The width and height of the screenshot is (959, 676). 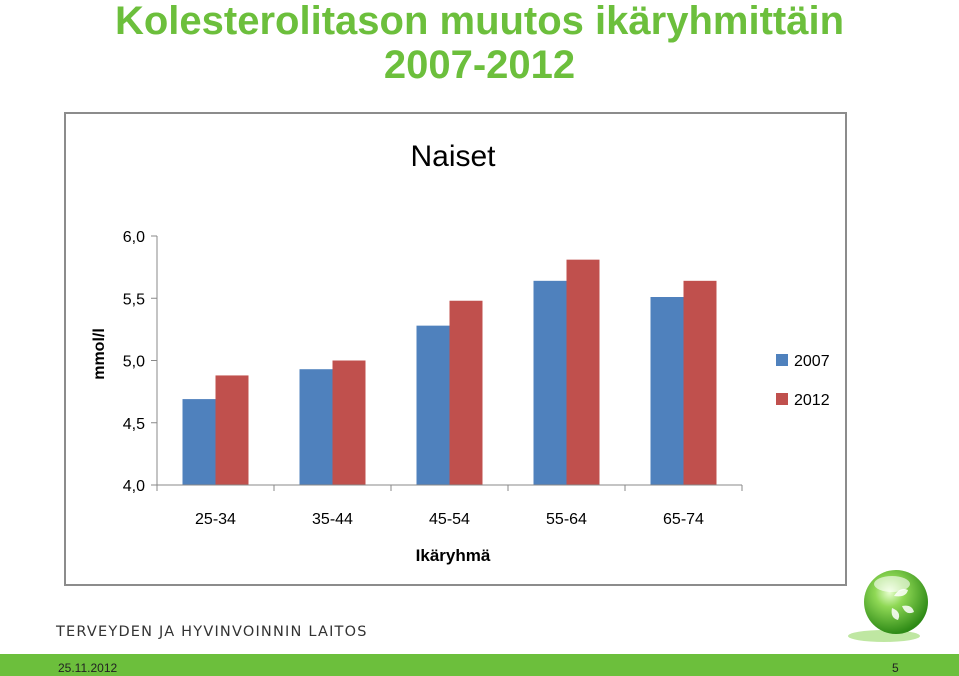 What do you see at coordinates (215, 519) in the screenshot?
I see `x-tick-label: 25-34` at bounding box center [215, 519].